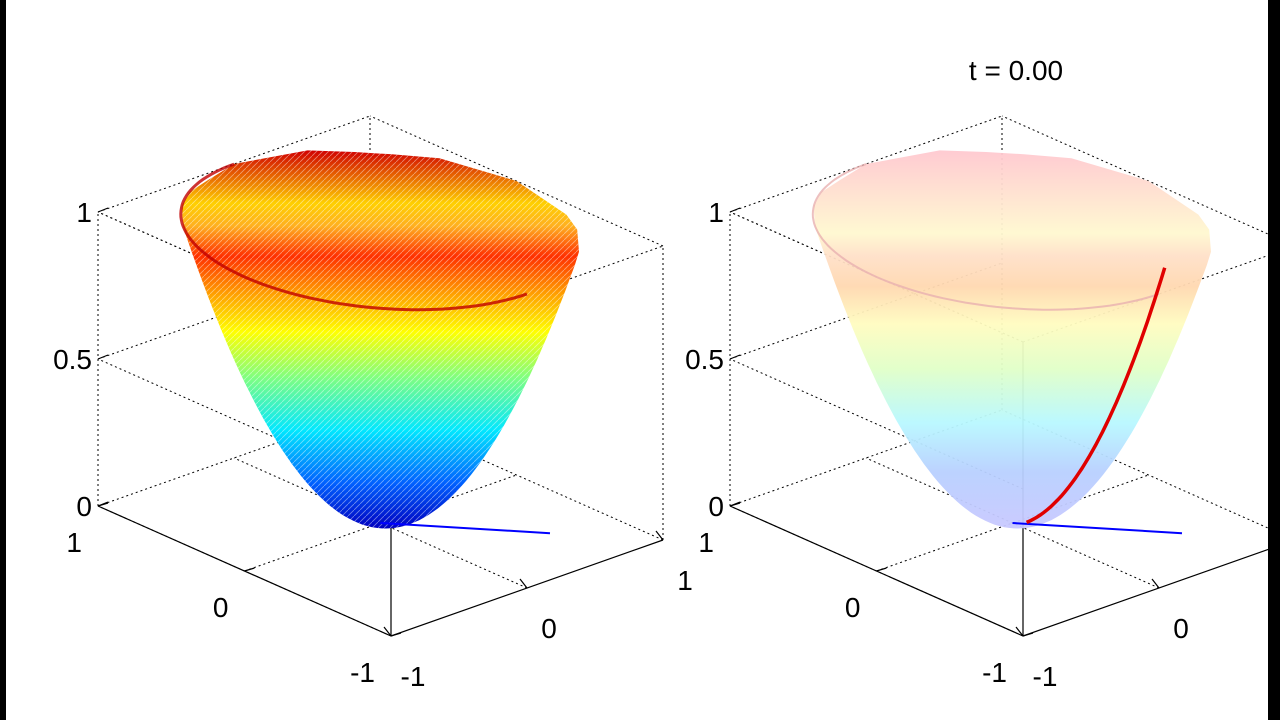 The width and height of the screenshot is (1280, 720). I want to click on trajectory-curve, so click(1096, 396).